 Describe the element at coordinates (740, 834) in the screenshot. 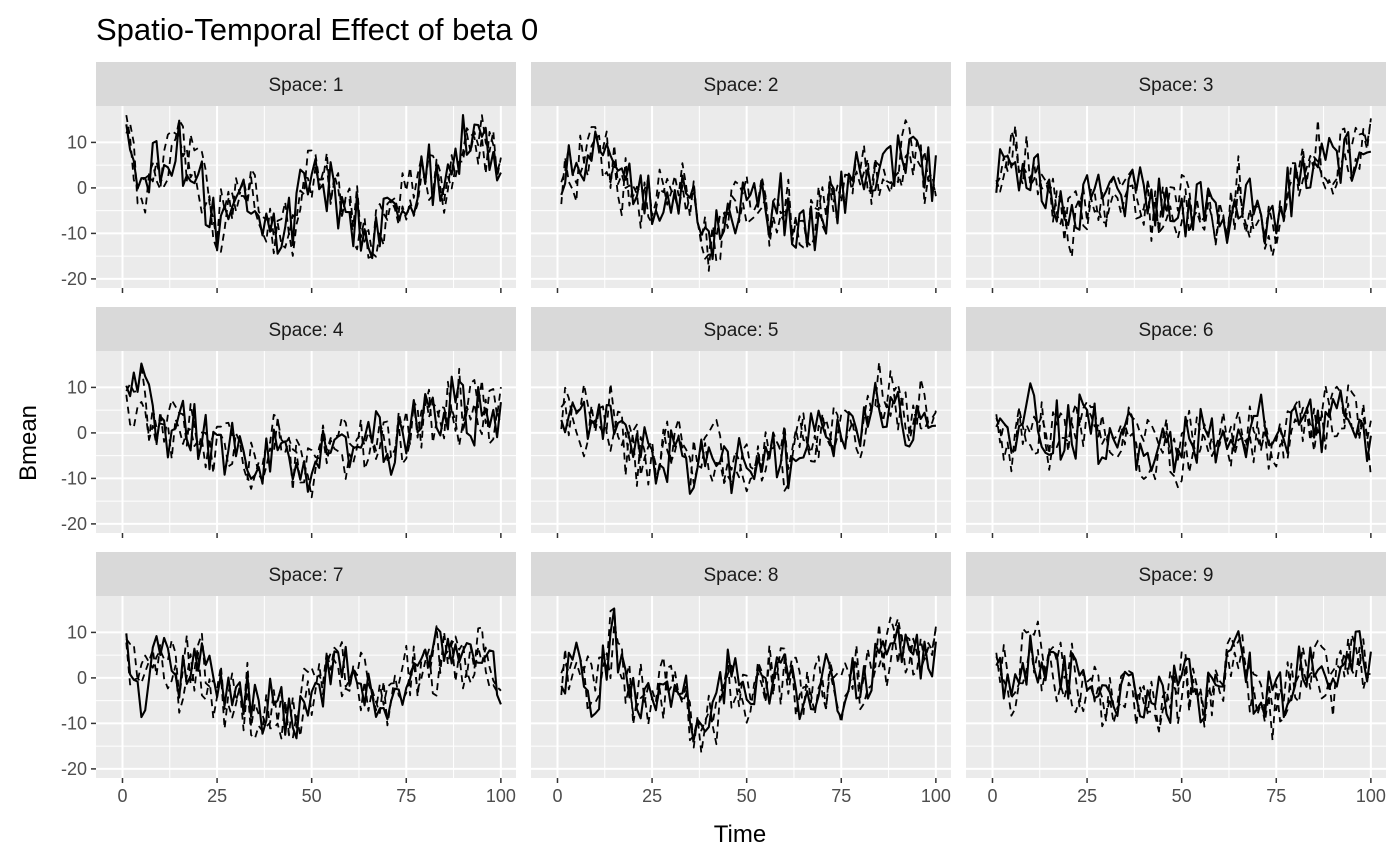

I see `x-axis-title: Time` at that location.